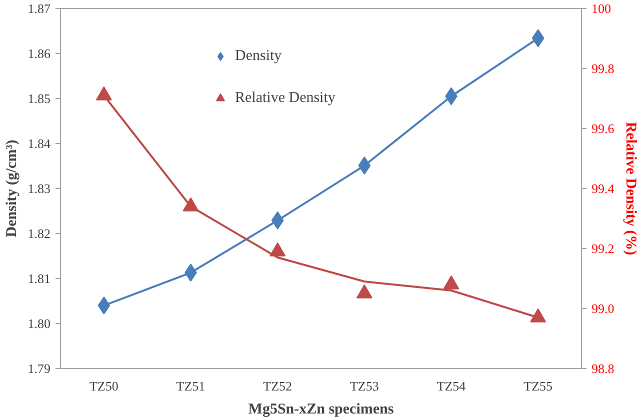 The height and width of the screenshot is (420, 641). What do you see at coordinates (39, 278) in the screenshot?
I see `y-tick-label: 1.81` at bounding box center [39, 278].